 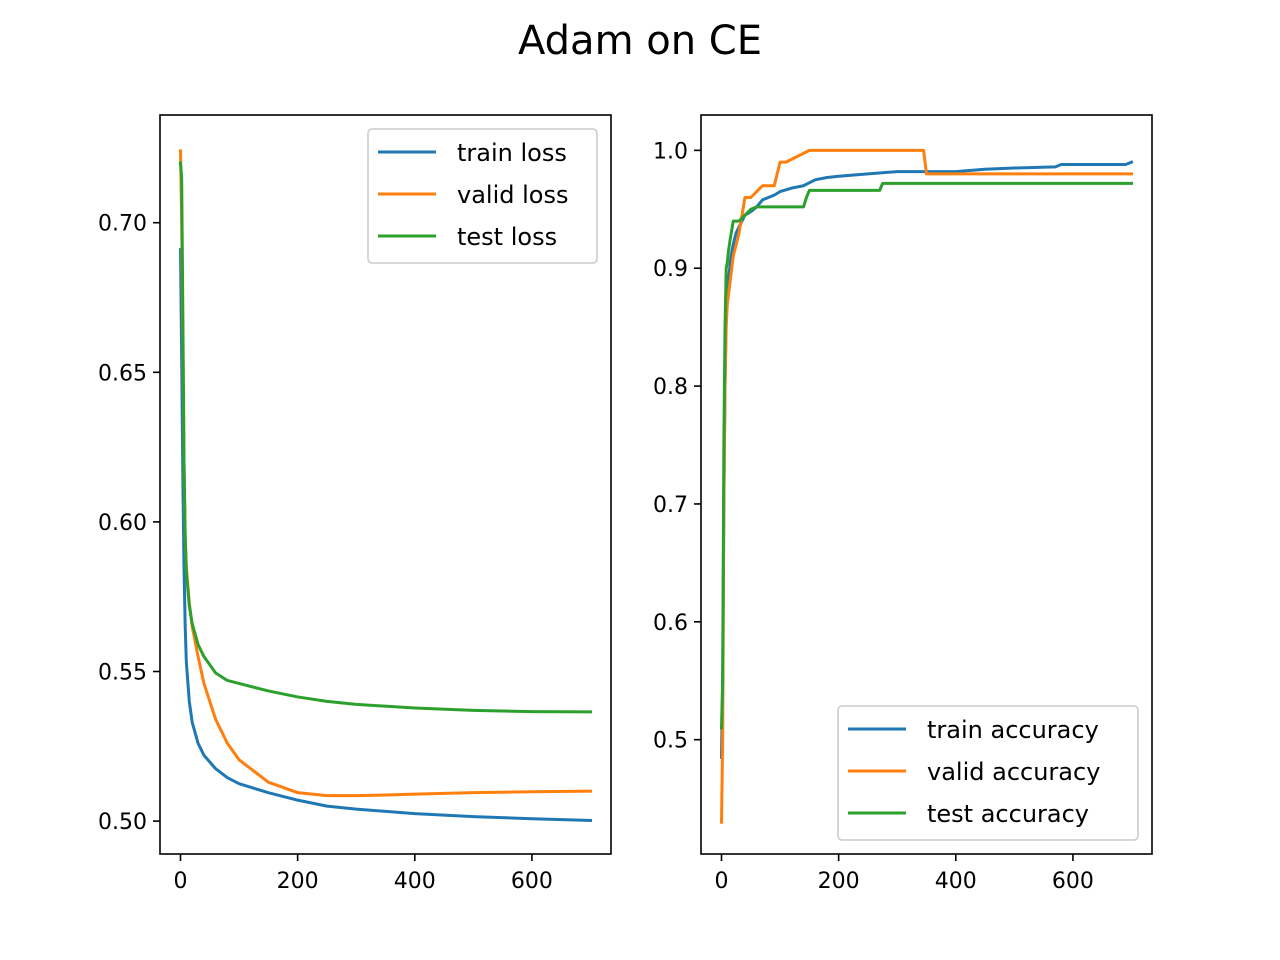 I want to click on legend-label: train accuracy, so click(x=1013, y=730).